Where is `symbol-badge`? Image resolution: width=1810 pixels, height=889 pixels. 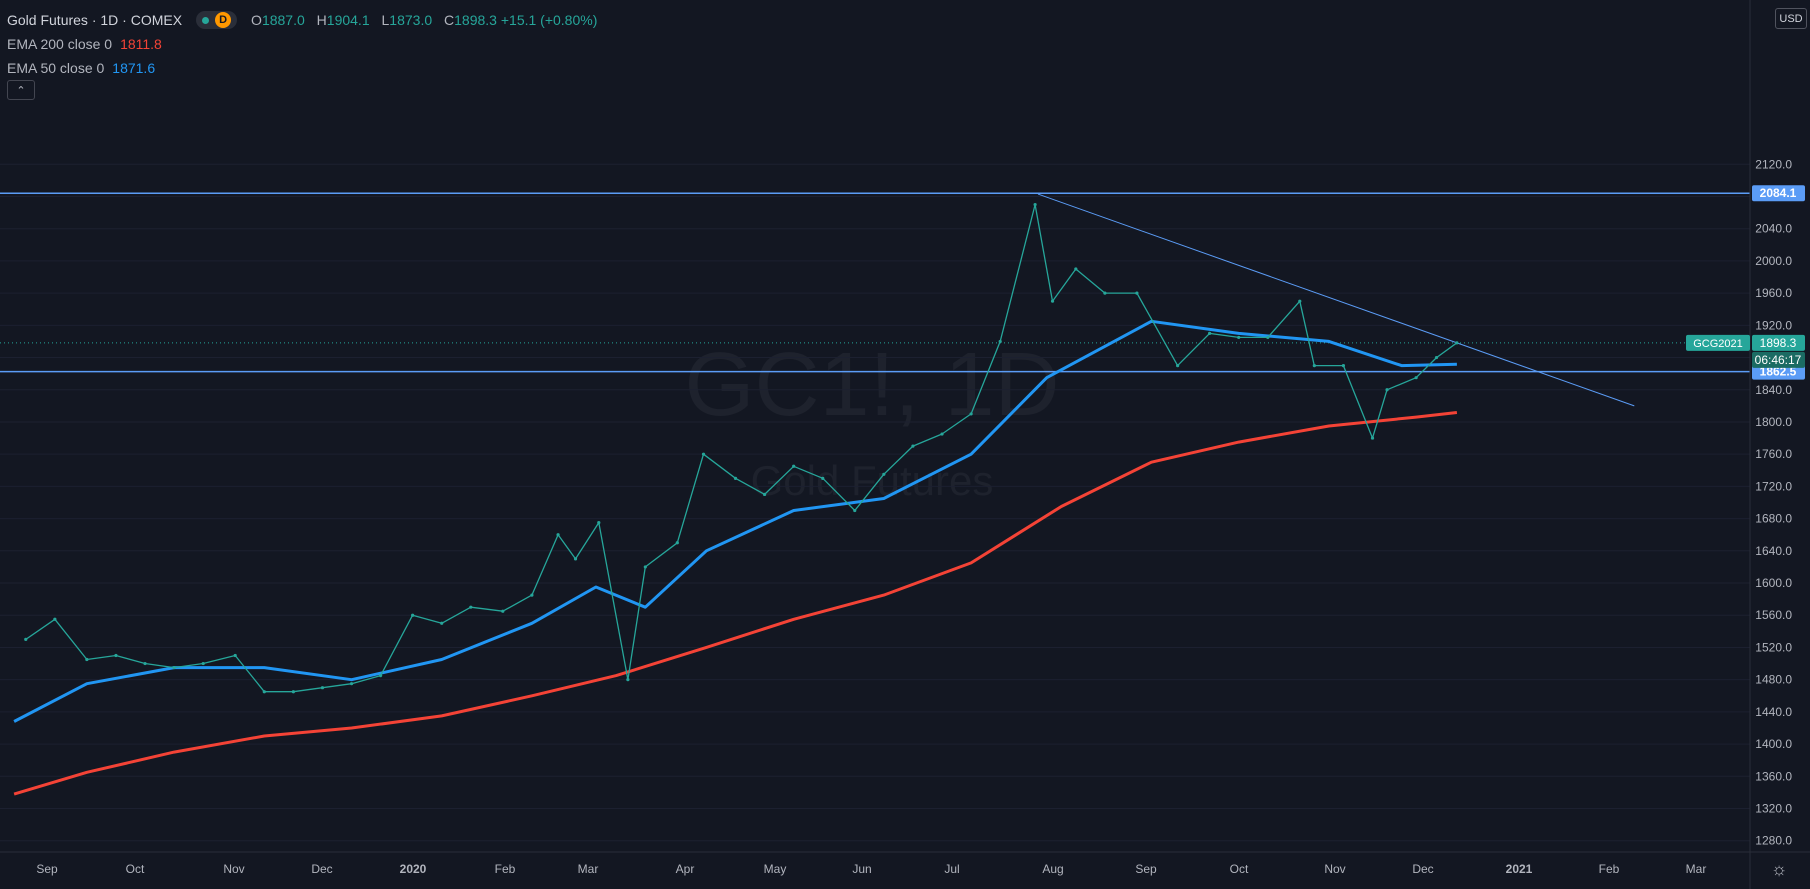
symbol-badge is located at coordinates (1718, 342).